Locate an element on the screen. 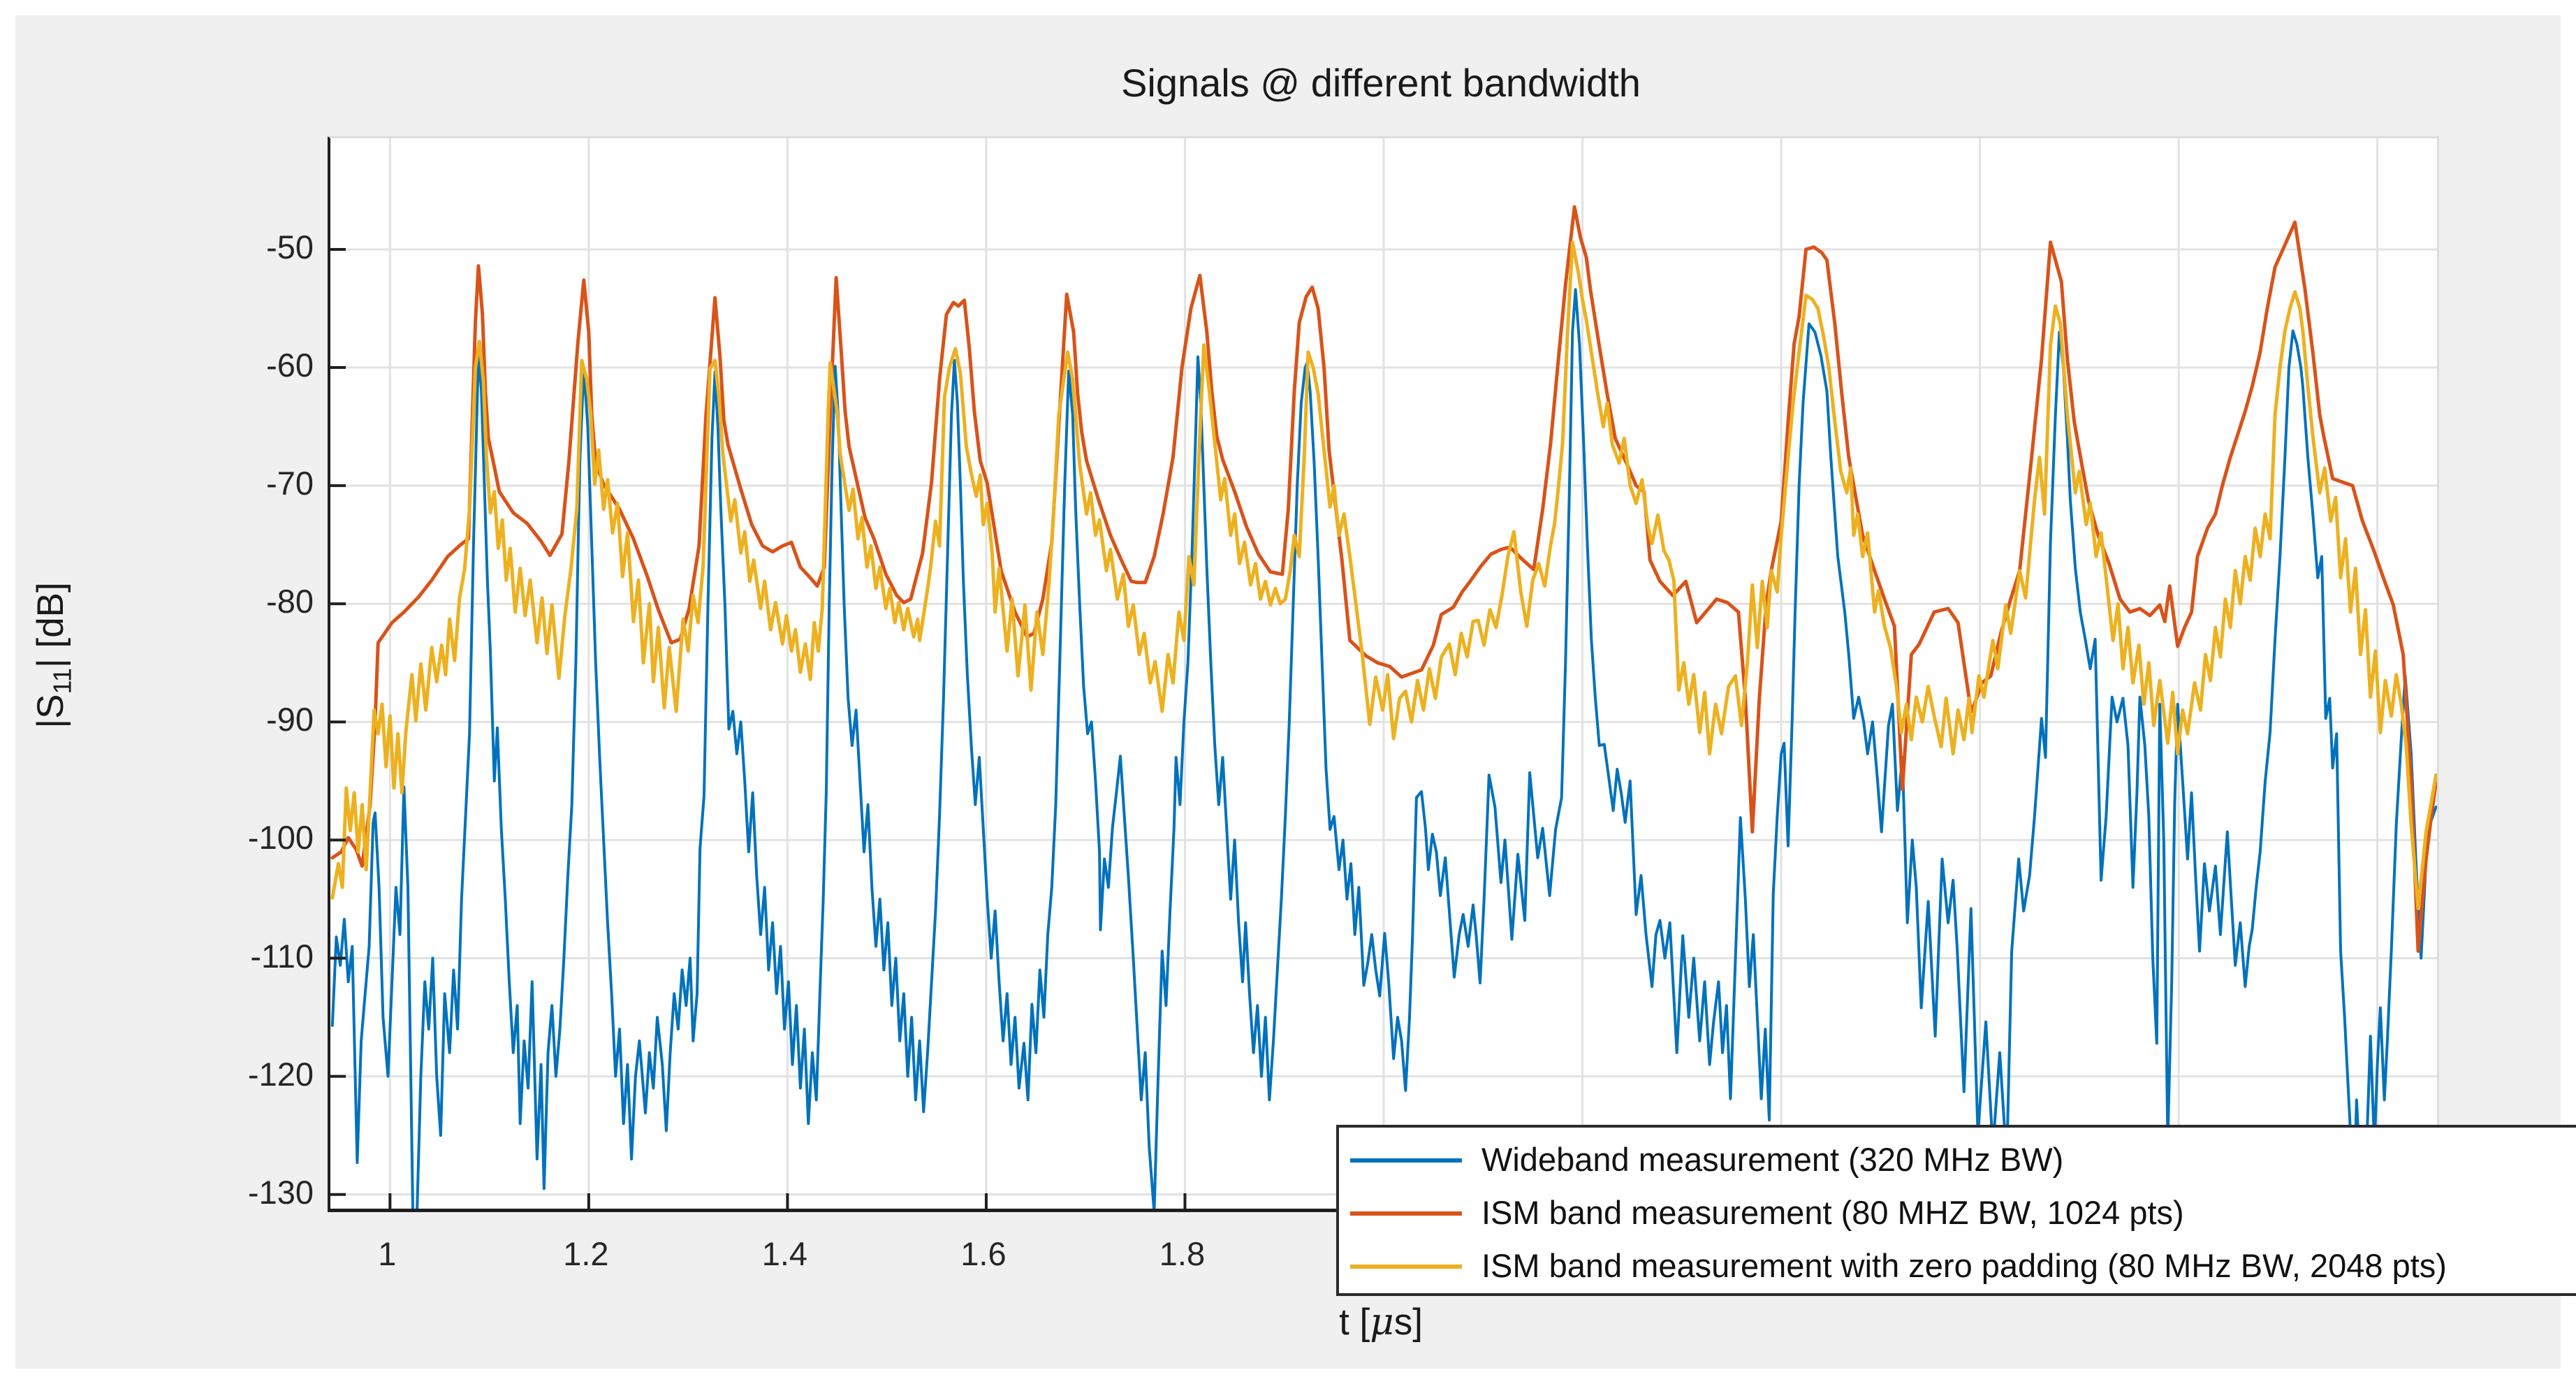 This screenshot has height=1384, width=2576. y-tick-label: -90 is located at coordinates (290, 719).